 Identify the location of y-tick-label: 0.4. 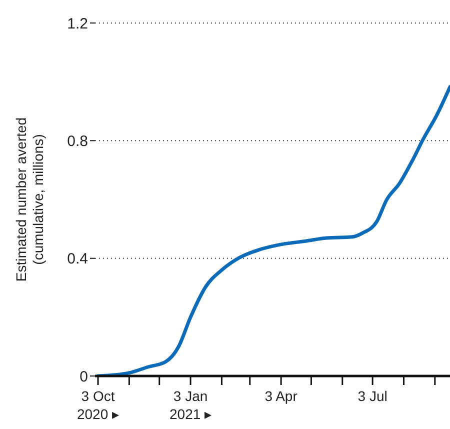
(77, 259).